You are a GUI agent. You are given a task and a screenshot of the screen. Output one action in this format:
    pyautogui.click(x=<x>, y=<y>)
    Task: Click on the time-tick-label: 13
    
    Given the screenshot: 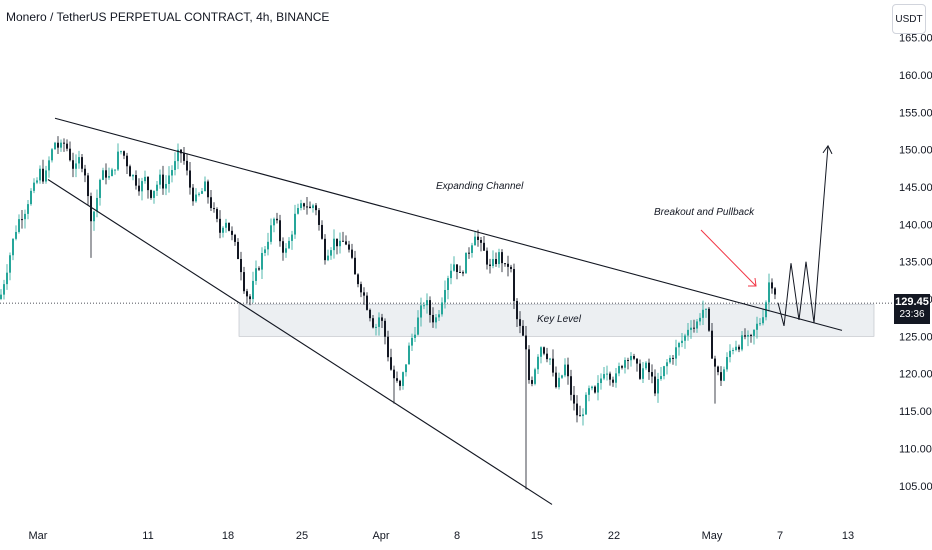 What is the action you would take?
    pyautogui.click(x=848, y=536)
    